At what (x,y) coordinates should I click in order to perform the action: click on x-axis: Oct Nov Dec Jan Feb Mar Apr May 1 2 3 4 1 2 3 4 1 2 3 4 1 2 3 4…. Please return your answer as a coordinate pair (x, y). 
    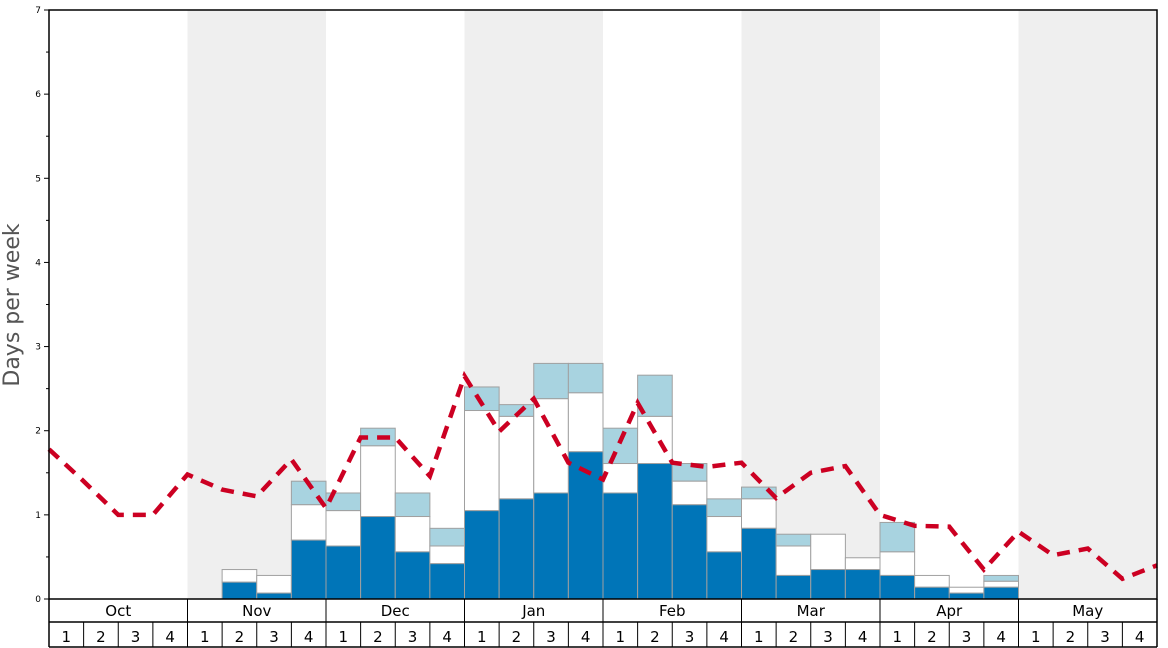
    Looking at the image, I should click on (603, 623).